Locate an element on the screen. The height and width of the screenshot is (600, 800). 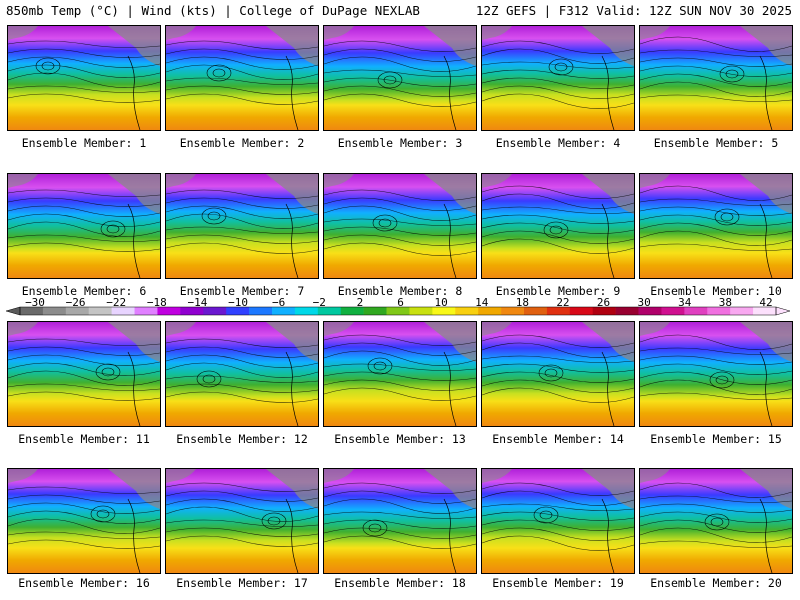
ensemble-member-label: Ensemble Member: 16 is located at coordinates (84, 583).